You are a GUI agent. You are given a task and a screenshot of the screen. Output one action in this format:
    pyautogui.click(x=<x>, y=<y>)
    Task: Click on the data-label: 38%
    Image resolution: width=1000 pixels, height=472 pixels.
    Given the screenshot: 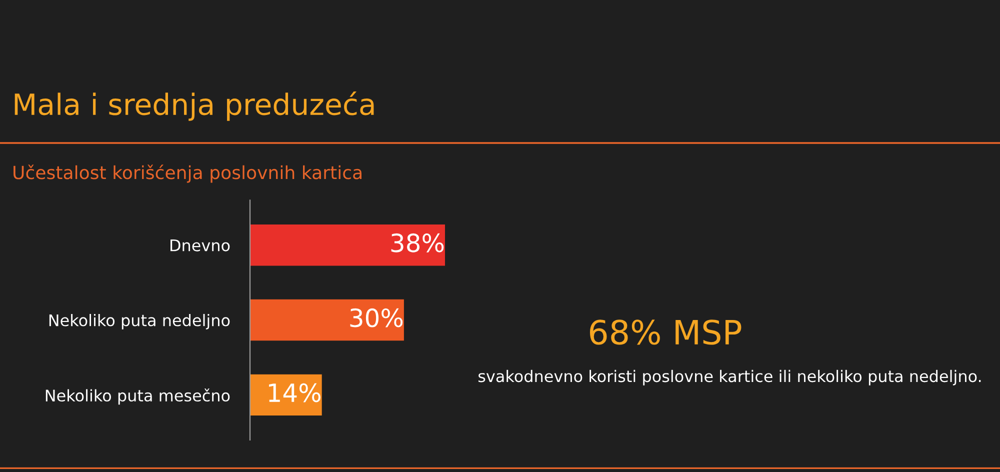 What is the action you would take?
    pyautogui.click(x=417, y=242)
    